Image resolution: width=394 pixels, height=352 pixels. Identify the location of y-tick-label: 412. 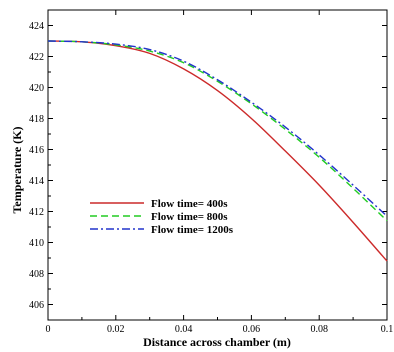
(36, 212).